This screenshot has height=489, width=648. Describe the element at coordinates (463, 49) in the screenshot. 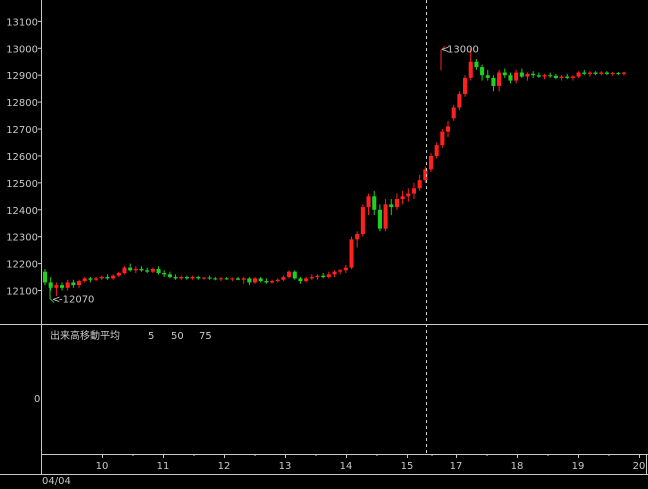

I see `high-annotation: 13000` at that location.